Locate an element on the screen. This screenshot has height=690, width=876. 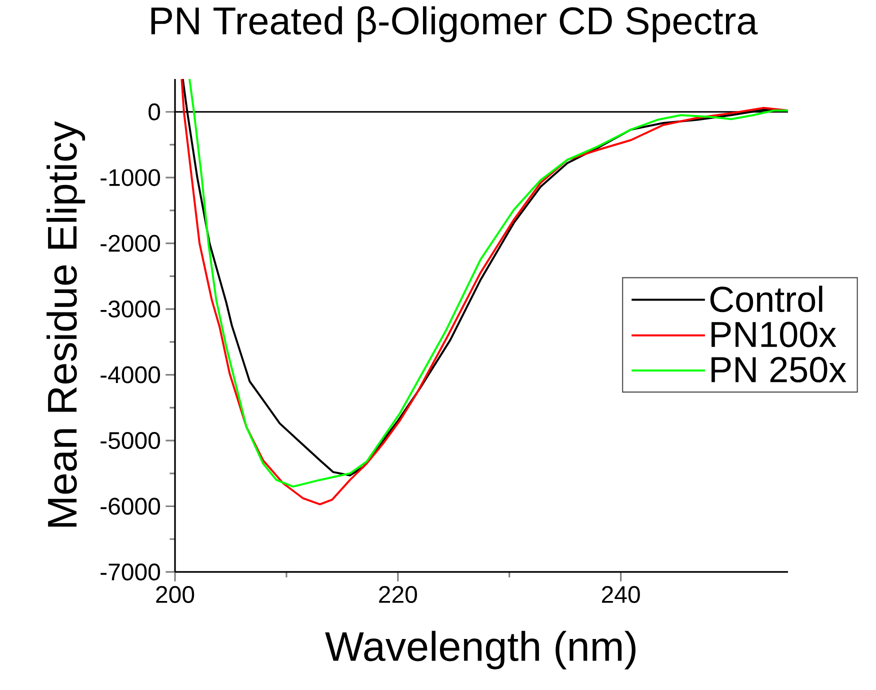
y-axis-title: Mean Residue Elipticy is located at coordinates (66, 324).